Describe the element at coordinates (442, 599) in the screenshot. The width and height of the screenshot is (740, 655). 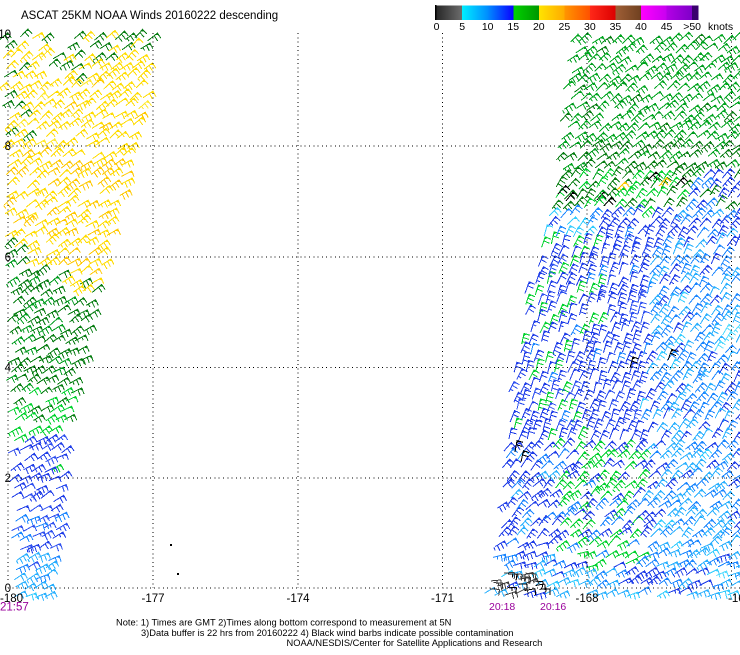
I see `svg-text: -171` at that location.